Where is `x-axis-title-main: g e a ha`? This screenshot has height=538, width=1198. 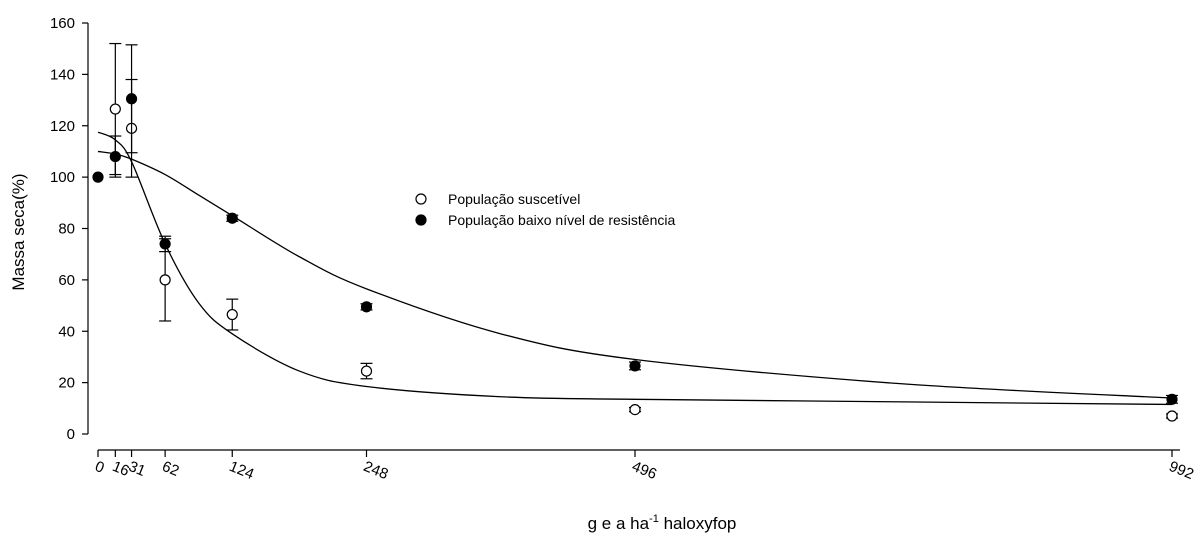 x-axis-title-main: g e a ha is located at coordinates (619, 523).